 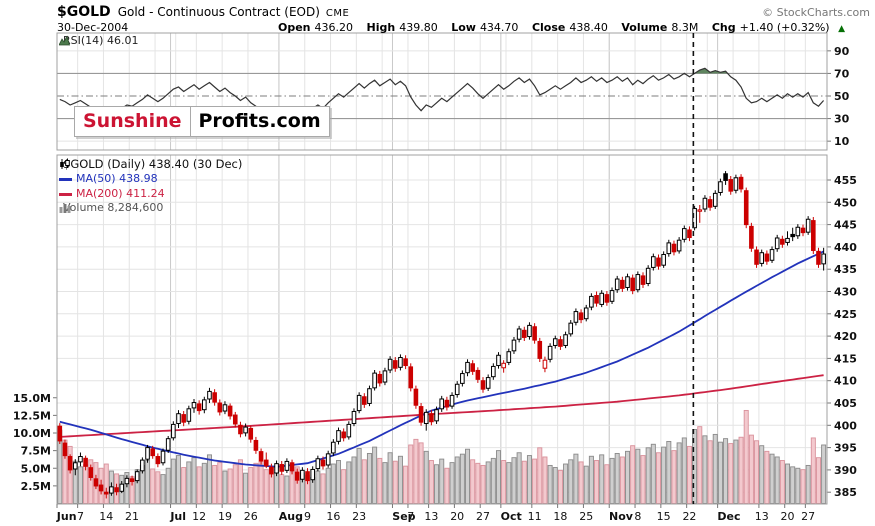 I want to click on svg-text: 22, so click(x=689, y=516).